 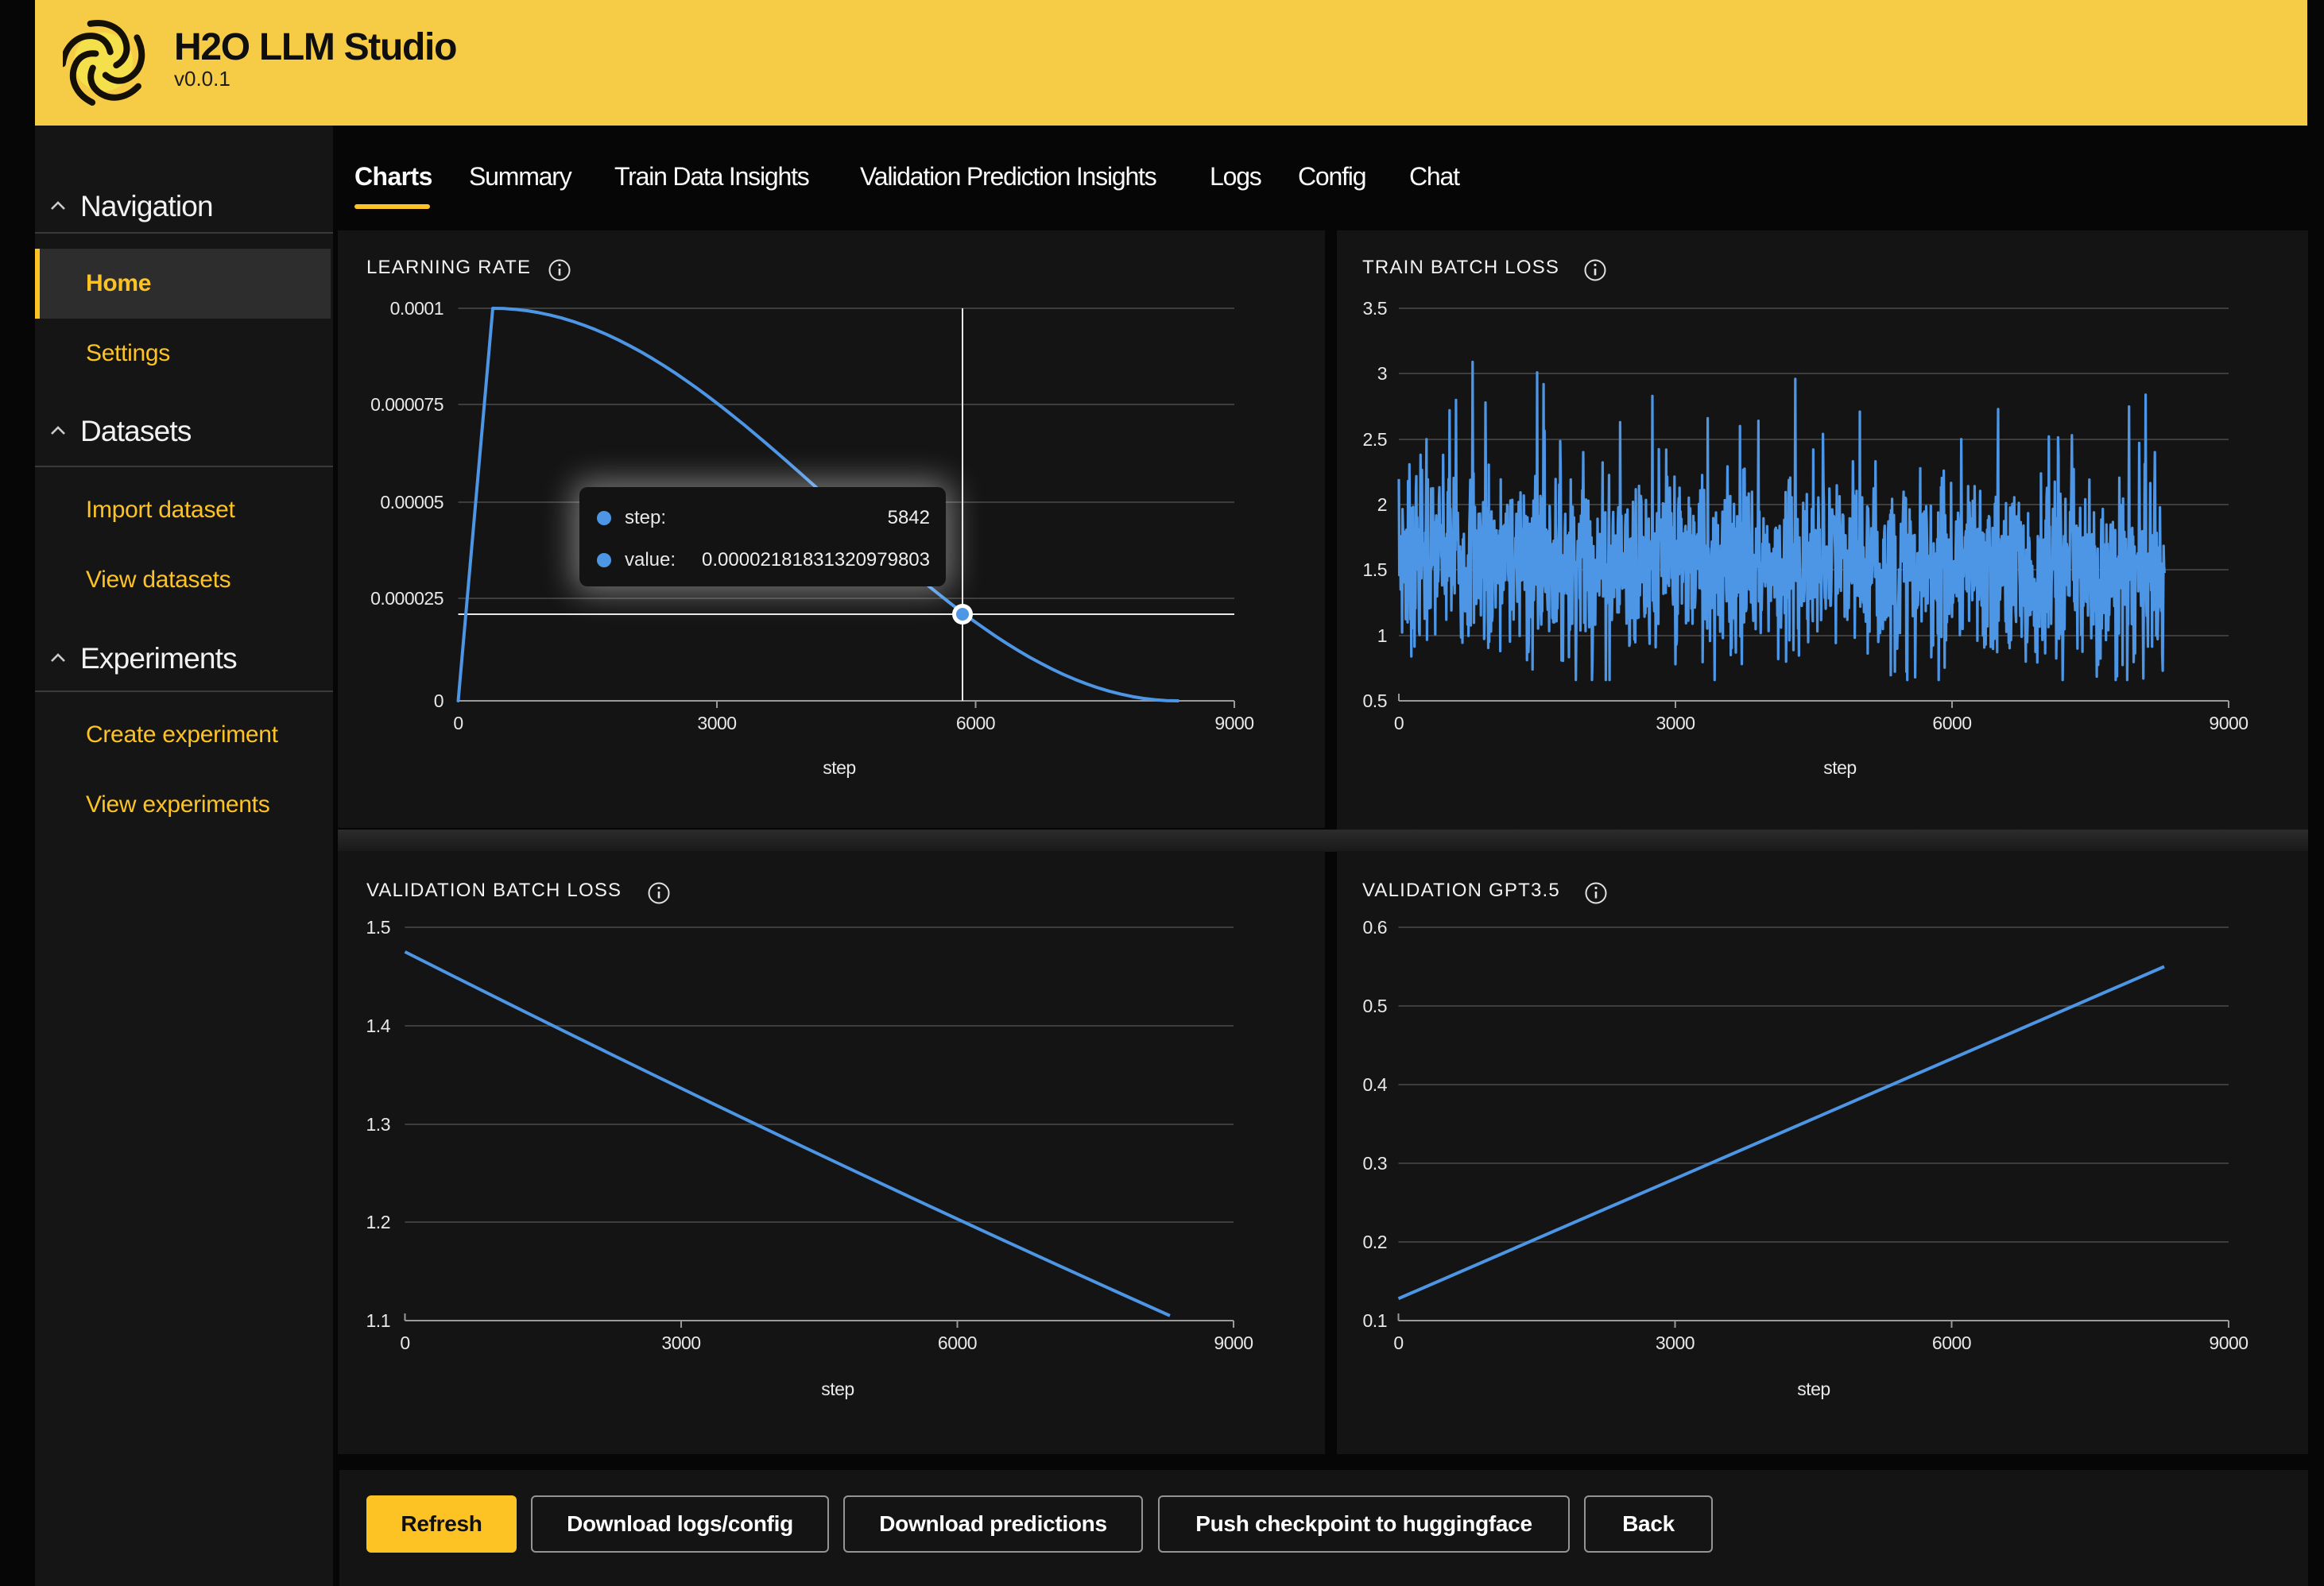 What do you see at coordinates (1382, 373) in the screenshot?
I see `svg-text: 3` at bounding box center [1382, 373].